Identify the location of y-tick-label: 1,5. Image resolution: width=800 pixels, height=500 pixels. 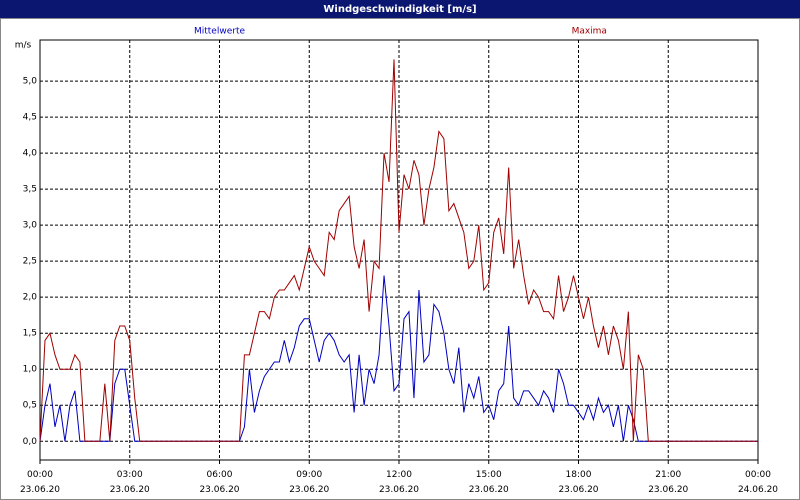
(30, 334).